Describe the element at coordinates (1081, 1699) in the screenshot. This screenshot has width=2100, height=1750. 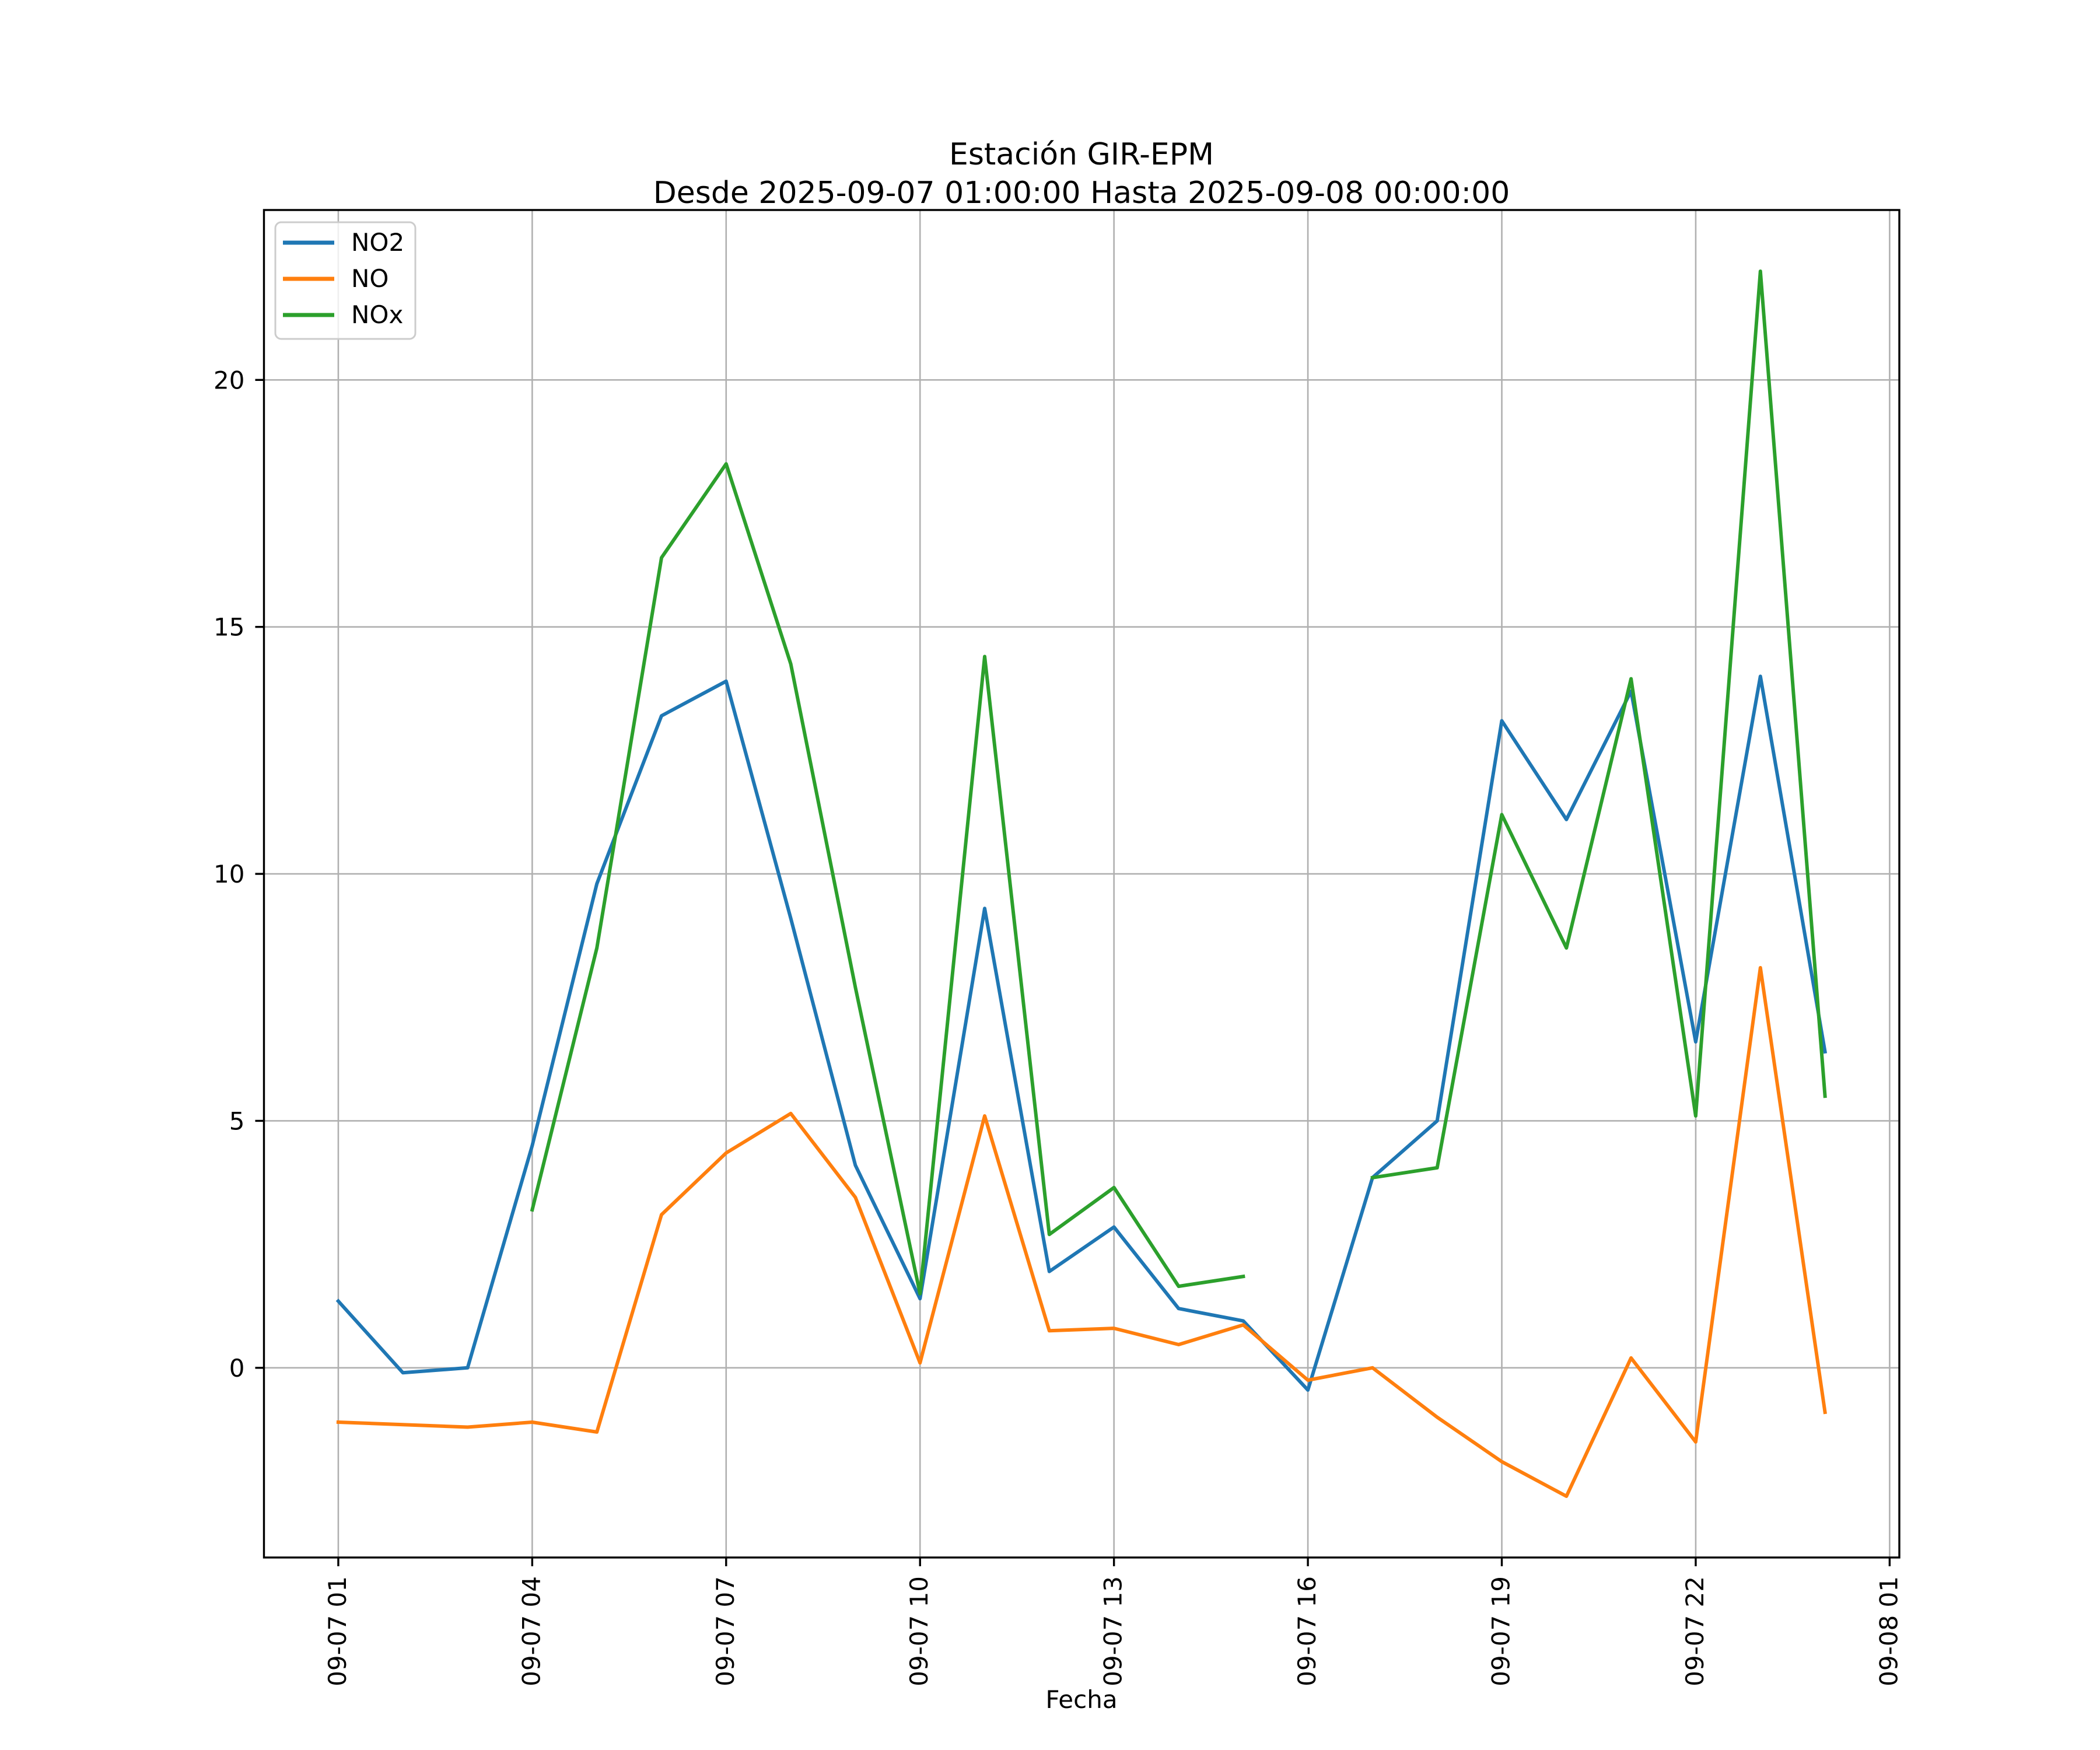
I see `x-axis-label: Fecha` at that location.